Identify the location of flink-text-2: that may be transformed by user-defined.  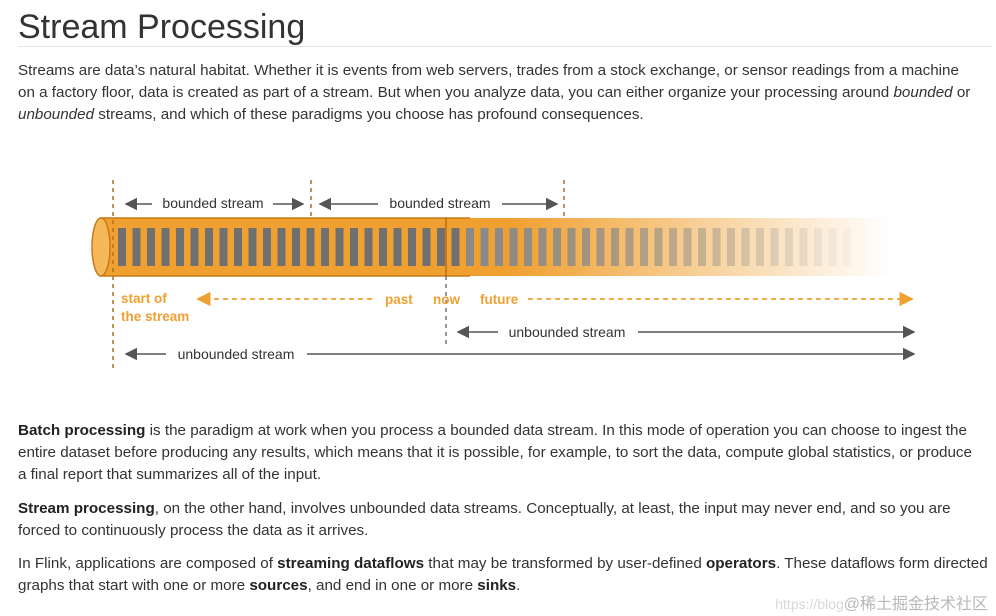
(565, 563).